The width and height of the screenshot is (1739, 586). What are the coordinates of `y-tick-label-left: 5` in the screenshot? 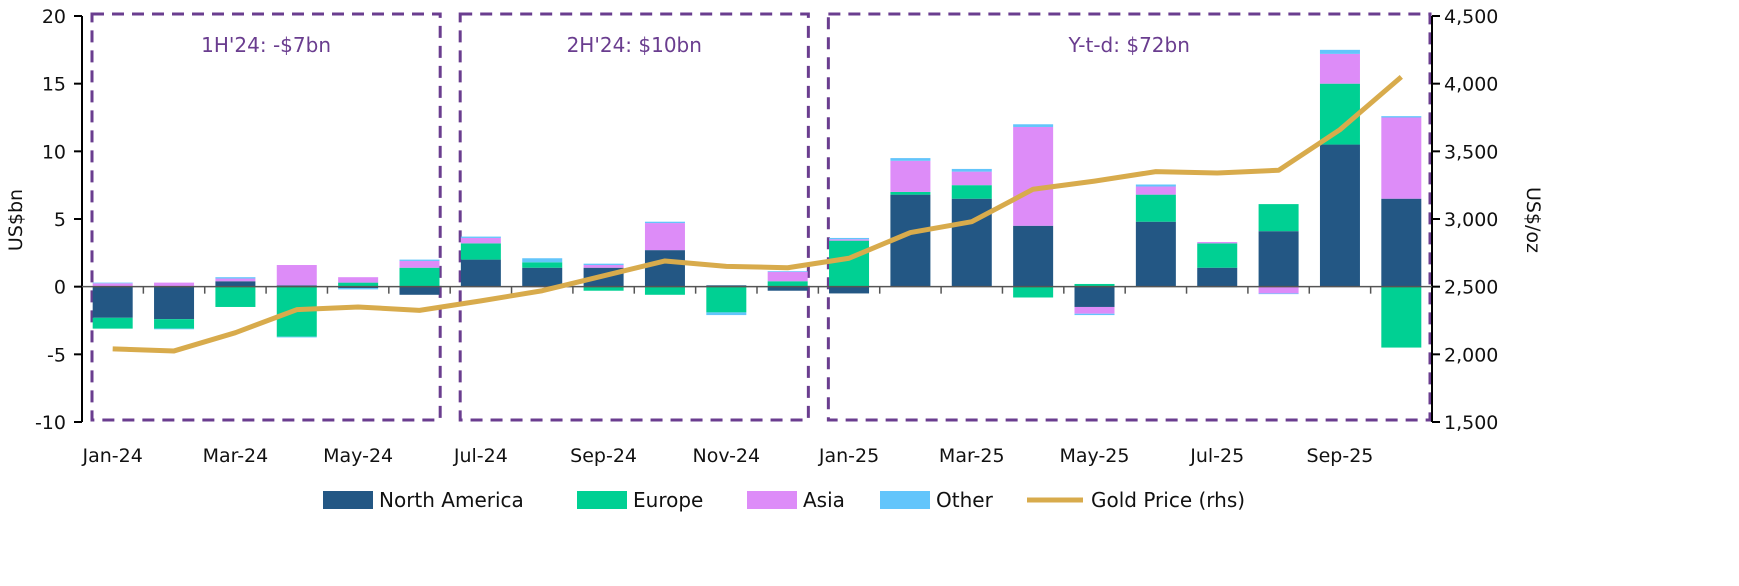 It's located at (60, 220).